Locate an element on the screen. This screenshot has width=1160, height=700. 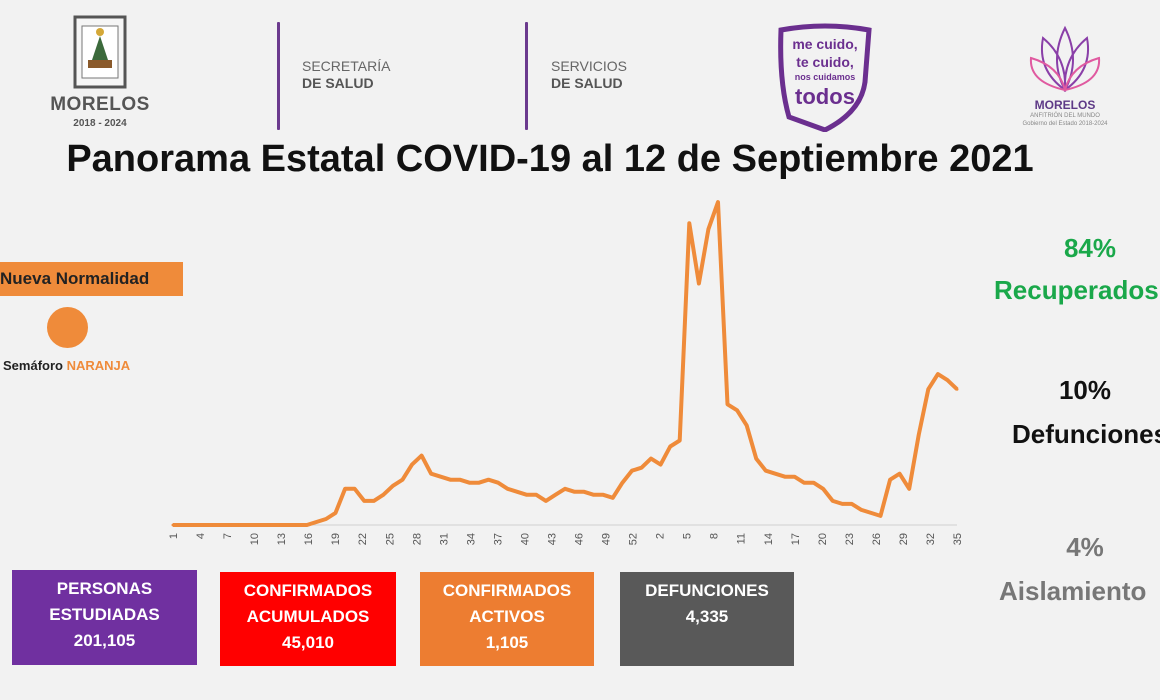
phase-banner: Nueva Normalidad is located at coordinates (91, 279).